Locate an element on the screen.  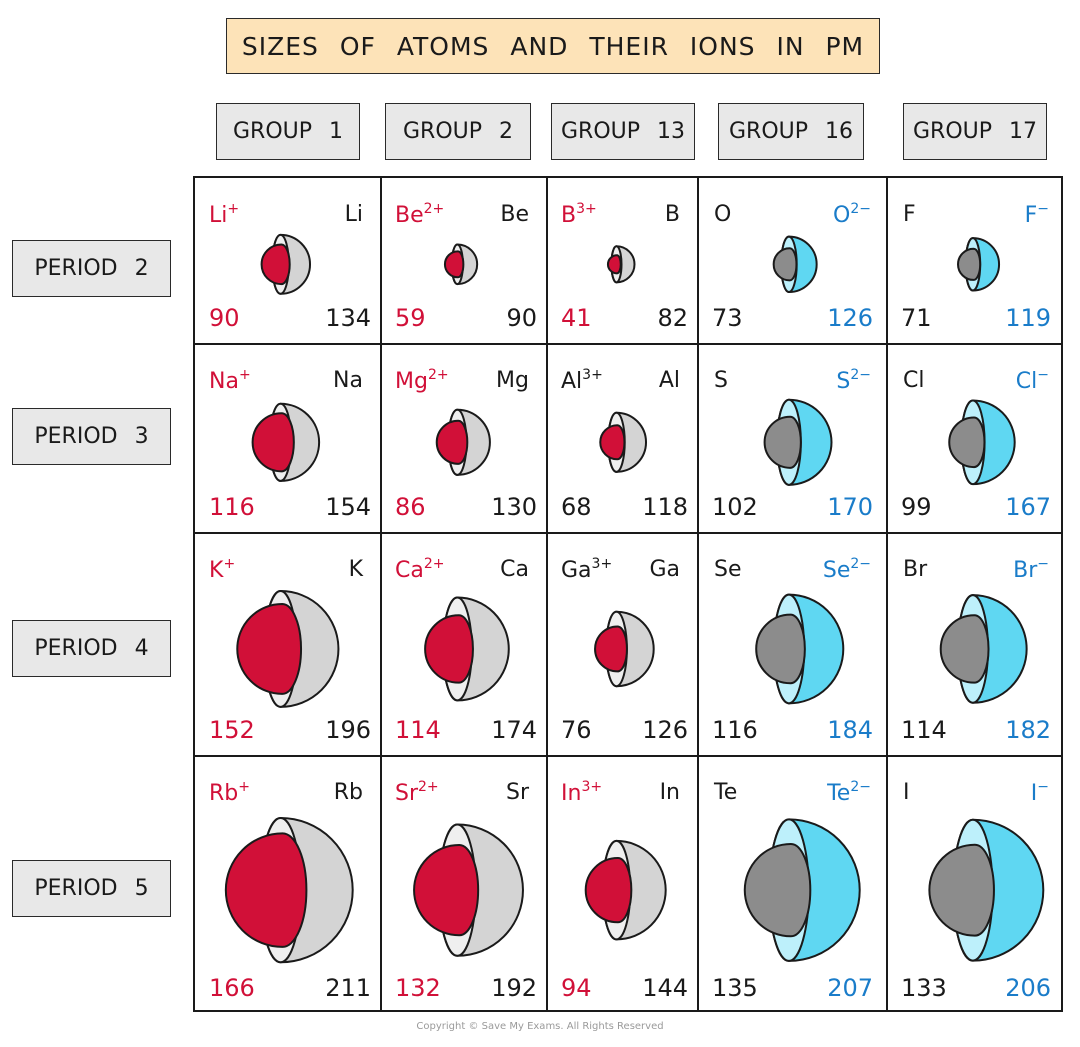
cell-b: B3+ B 41 82 is located at coordinates (622, 261).